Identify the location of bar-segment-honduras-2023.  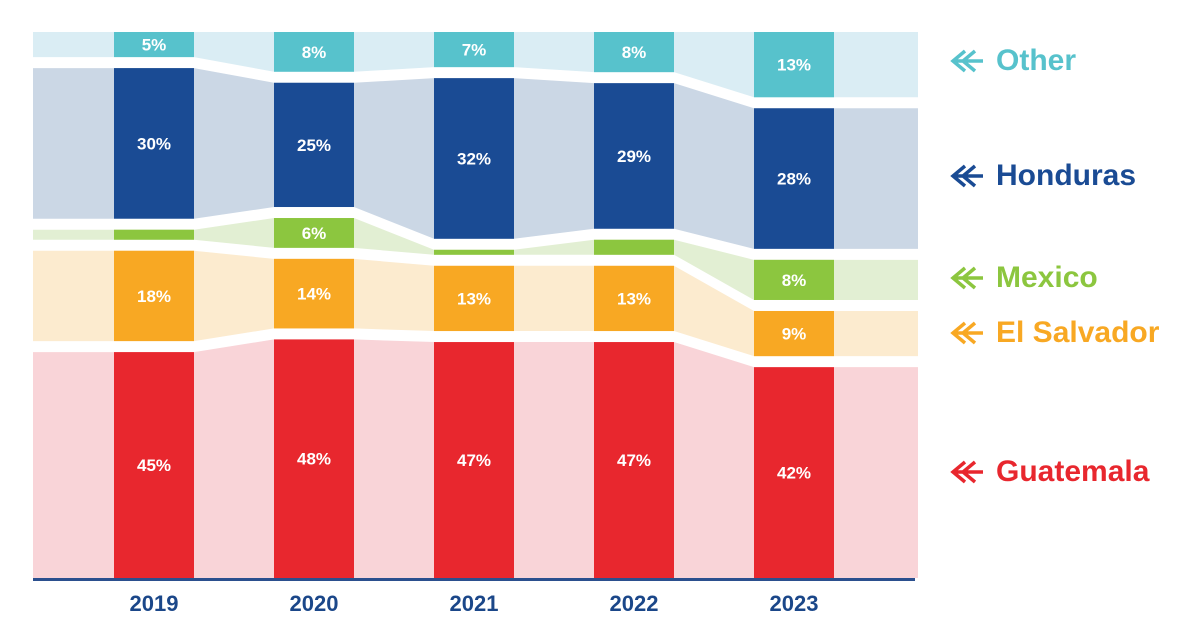
(794, 178).